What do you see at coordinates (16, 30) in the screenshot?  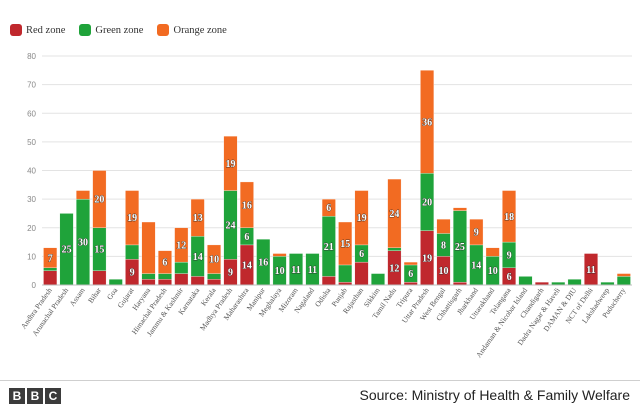 I see `legend-swatch-red` at bounding box center [16, 30].